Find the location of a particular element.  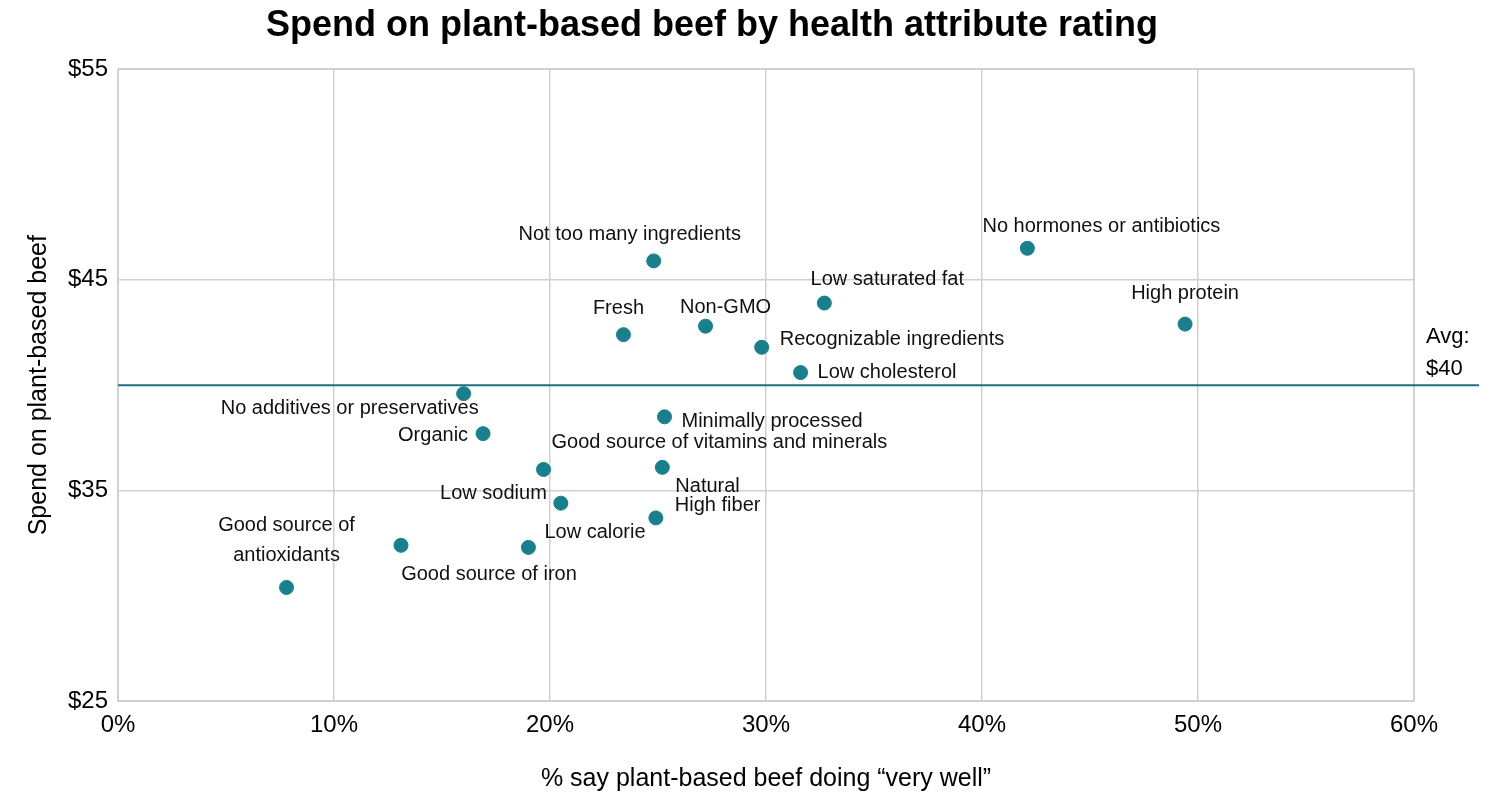

x-axis-title: % say plant-based beef doing “very well” is located at coordinates (766, 776).